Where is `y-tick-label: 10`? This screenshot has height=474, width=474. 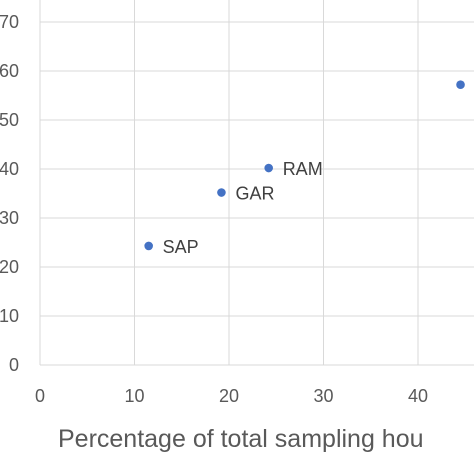
y-tick-label: 10 is located at coordinates (9, 316).